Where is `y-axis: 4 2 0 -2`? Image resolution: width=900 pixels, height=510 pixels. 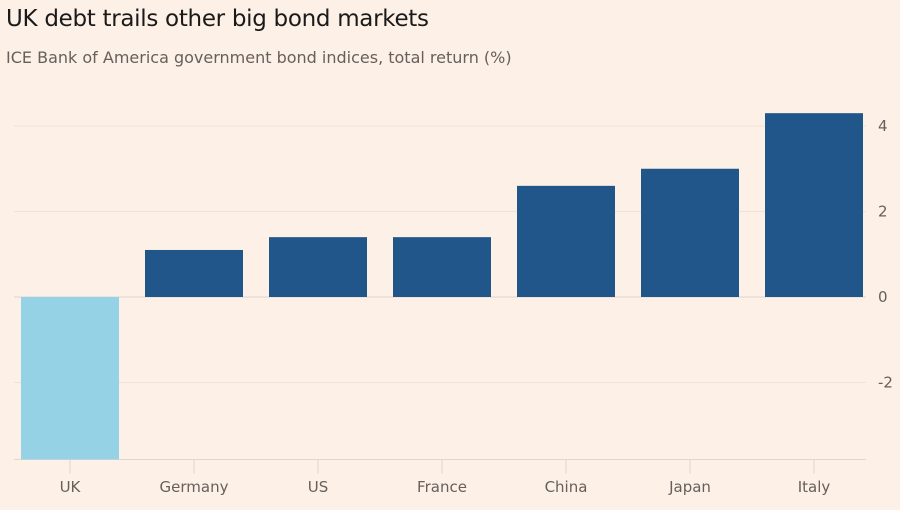
y-axis: 4 2 0 -2 is located at coordinates (885, 254).